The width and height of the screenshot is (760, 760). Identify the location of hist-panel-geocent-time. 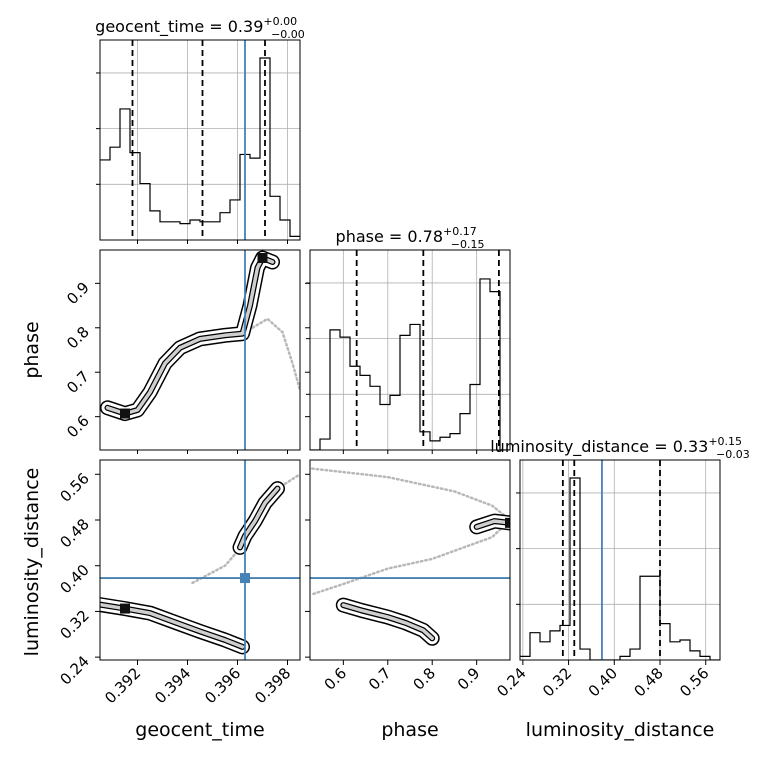
(200, 140).